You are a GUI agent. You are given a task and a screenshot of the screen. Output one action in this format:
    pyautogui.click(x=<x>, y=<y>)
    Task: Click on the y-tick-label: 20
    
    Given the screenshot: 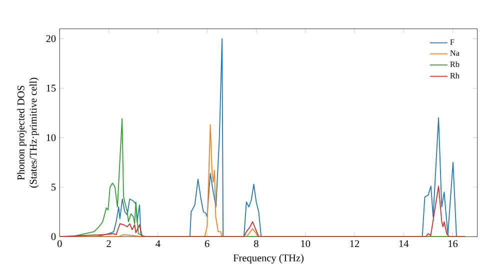 What is the action you would take?
    pyautogui.click(x=51, y=38)
    